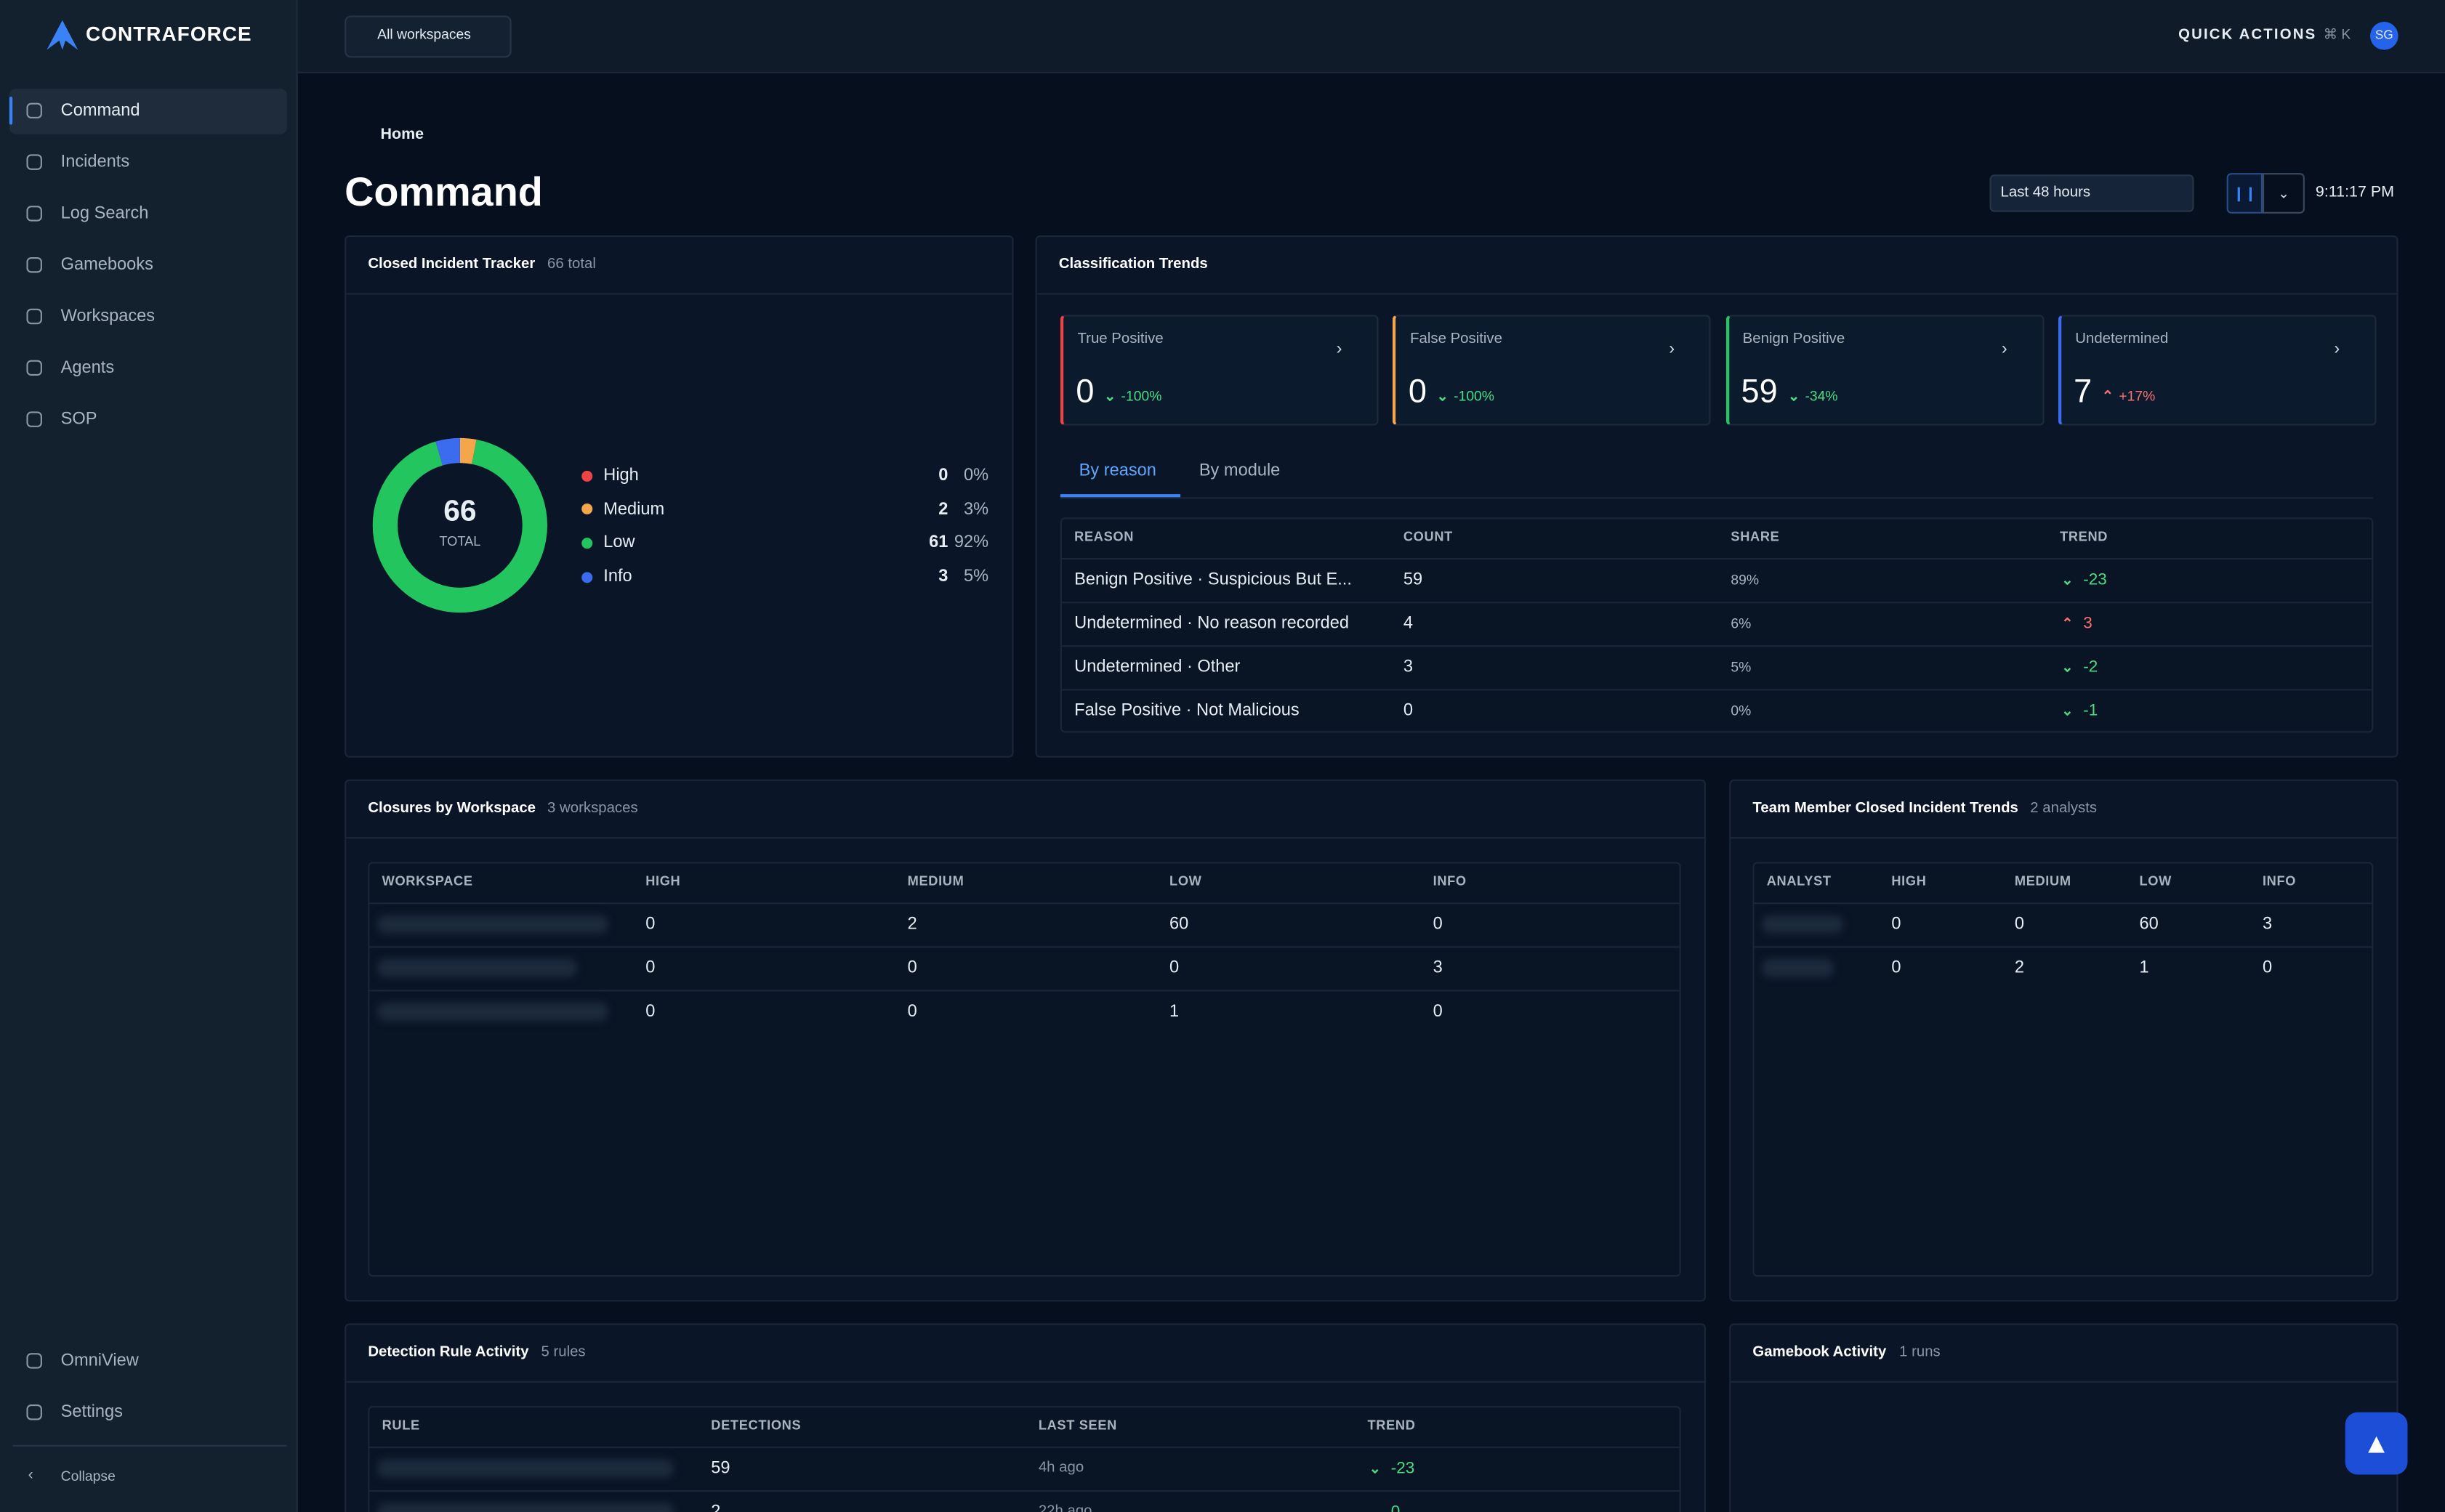 This screenshot has height=1512, width=2445. I want to click on trend: -23, so click(2095, 579).